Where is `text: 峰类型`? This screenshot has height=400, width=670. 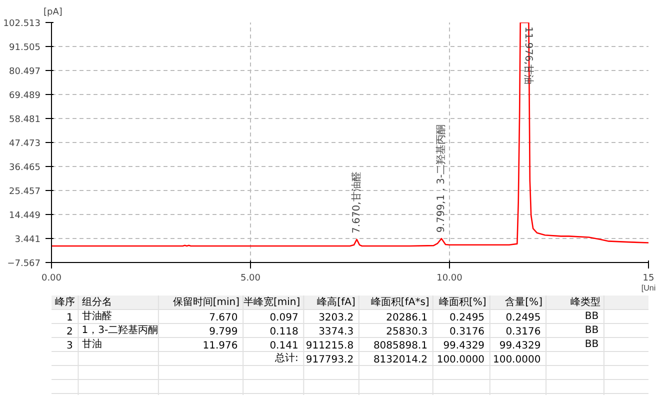 text: 峰类型 is located at coordinates (585, 302).